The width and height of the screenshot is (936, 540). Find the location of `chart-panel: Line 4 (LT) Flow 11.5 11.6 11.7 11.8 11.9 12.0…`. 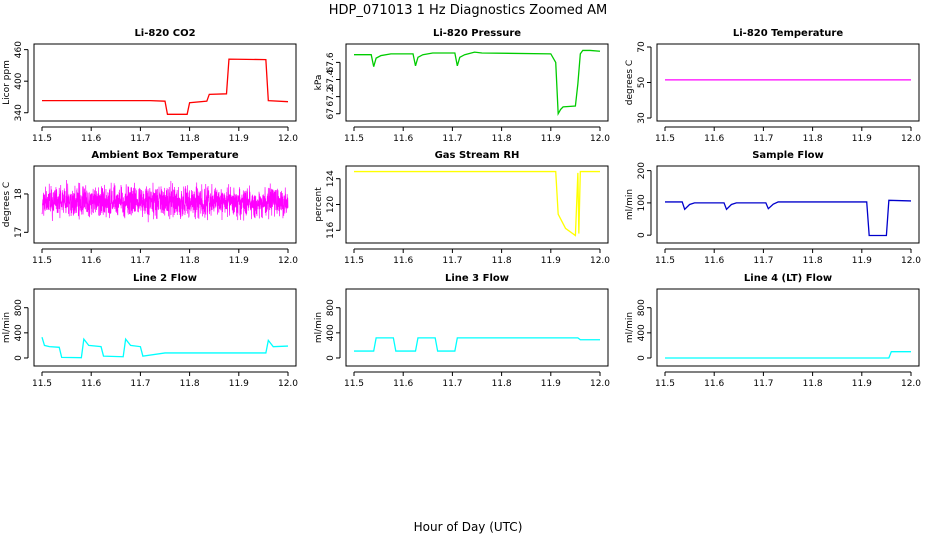

chart-panel: Line 4 (LT) Flow 11.5 11.6 11.7 11.8 11.9 12.0… is located at coordinates (773, 331).